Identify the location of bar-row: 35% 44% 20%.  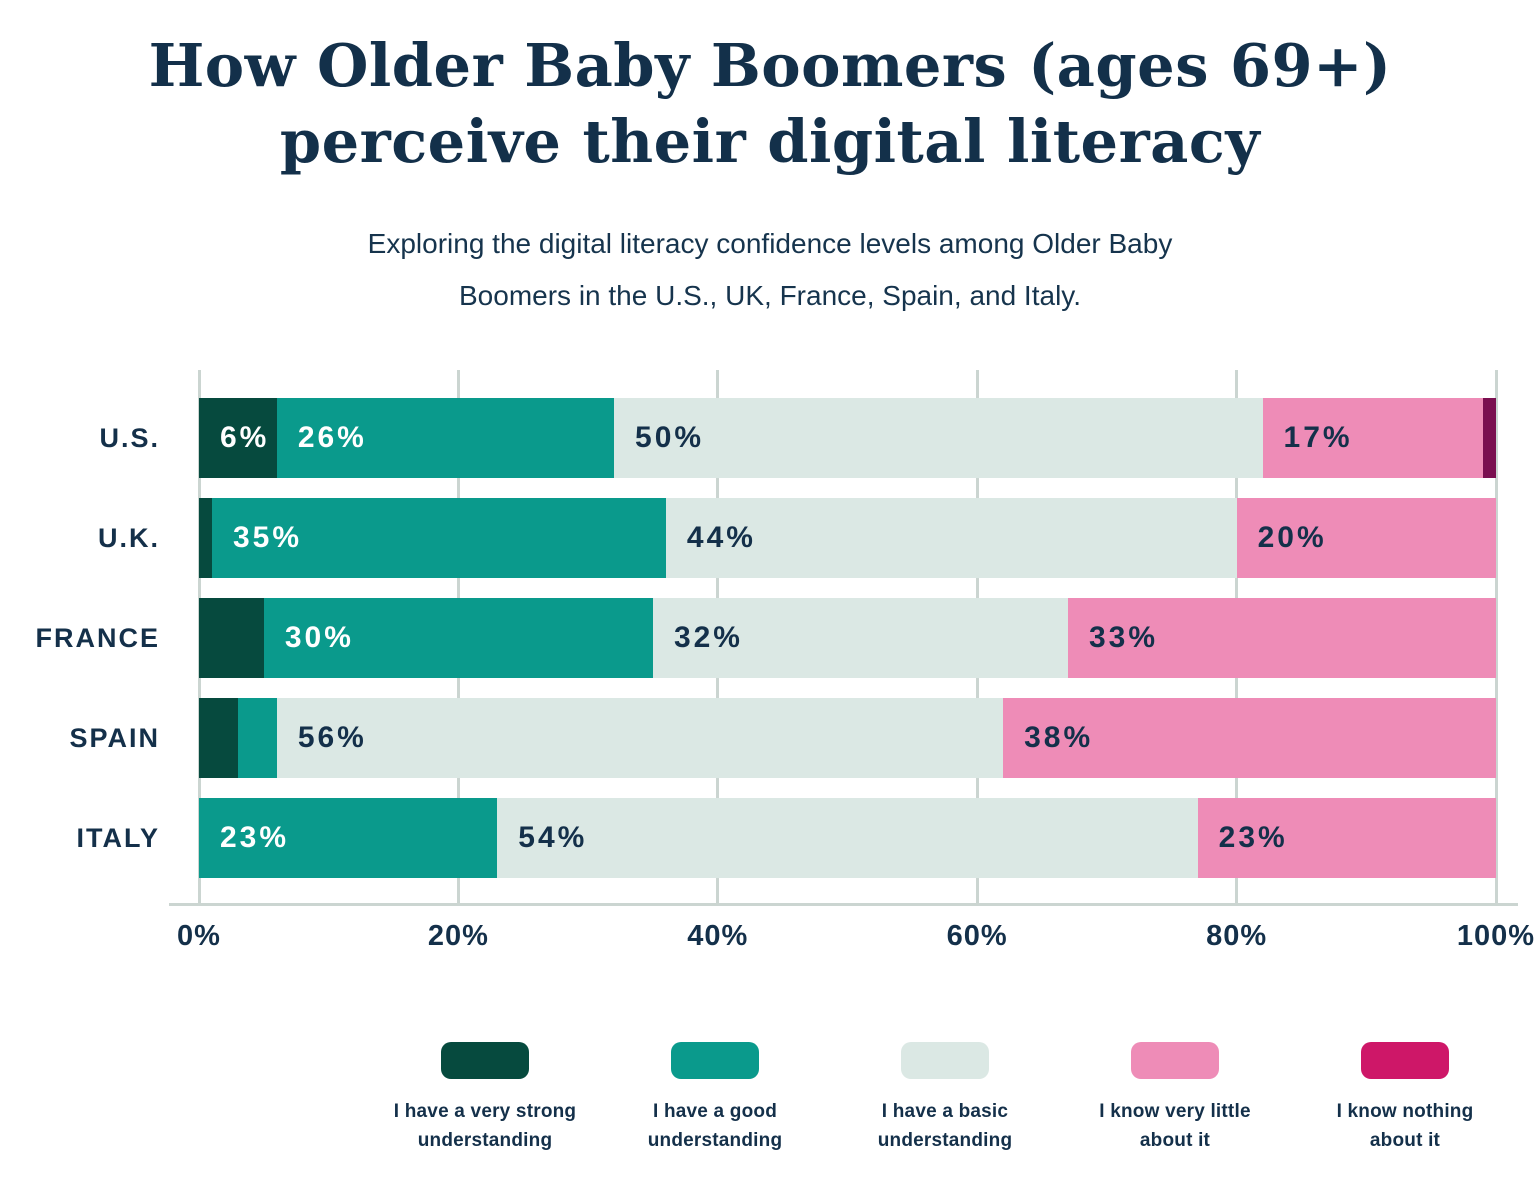
(847, 538).